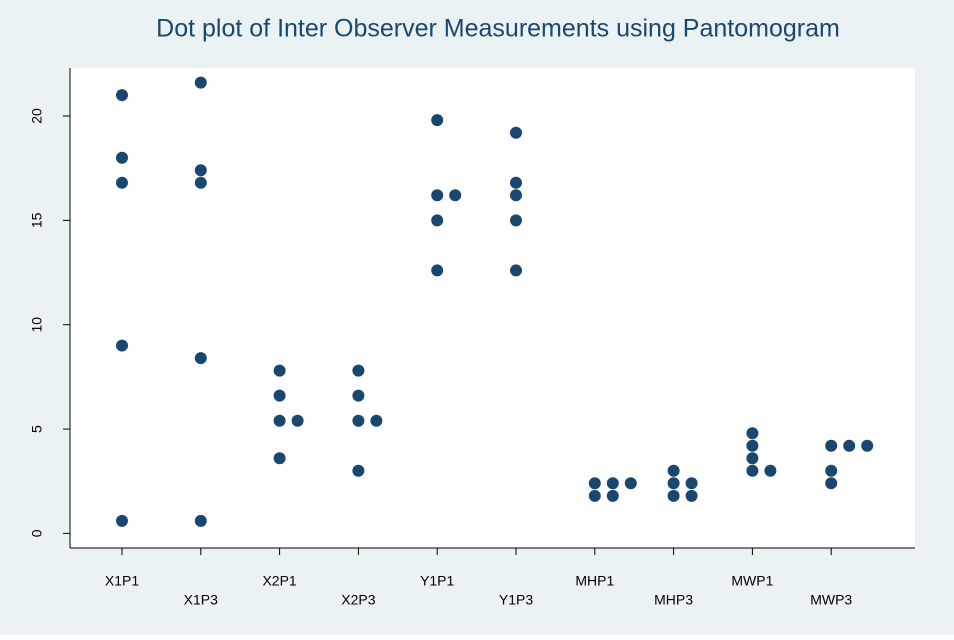 This screenshot has width=954, height=640. I want to click on x-tick-label: X2P1, so click(279, 581).